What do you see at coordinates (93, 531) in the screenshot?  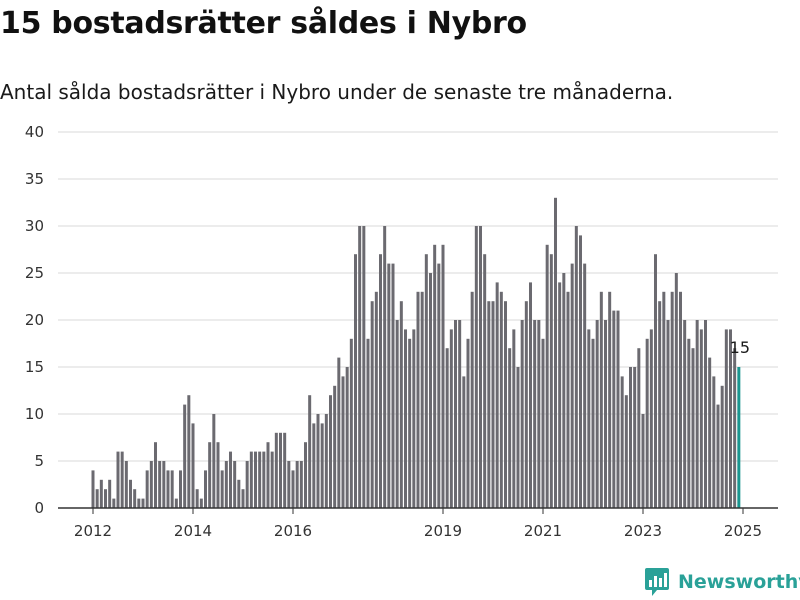 I see `x-tick-label: 2012` at bounding box center [93, 531].